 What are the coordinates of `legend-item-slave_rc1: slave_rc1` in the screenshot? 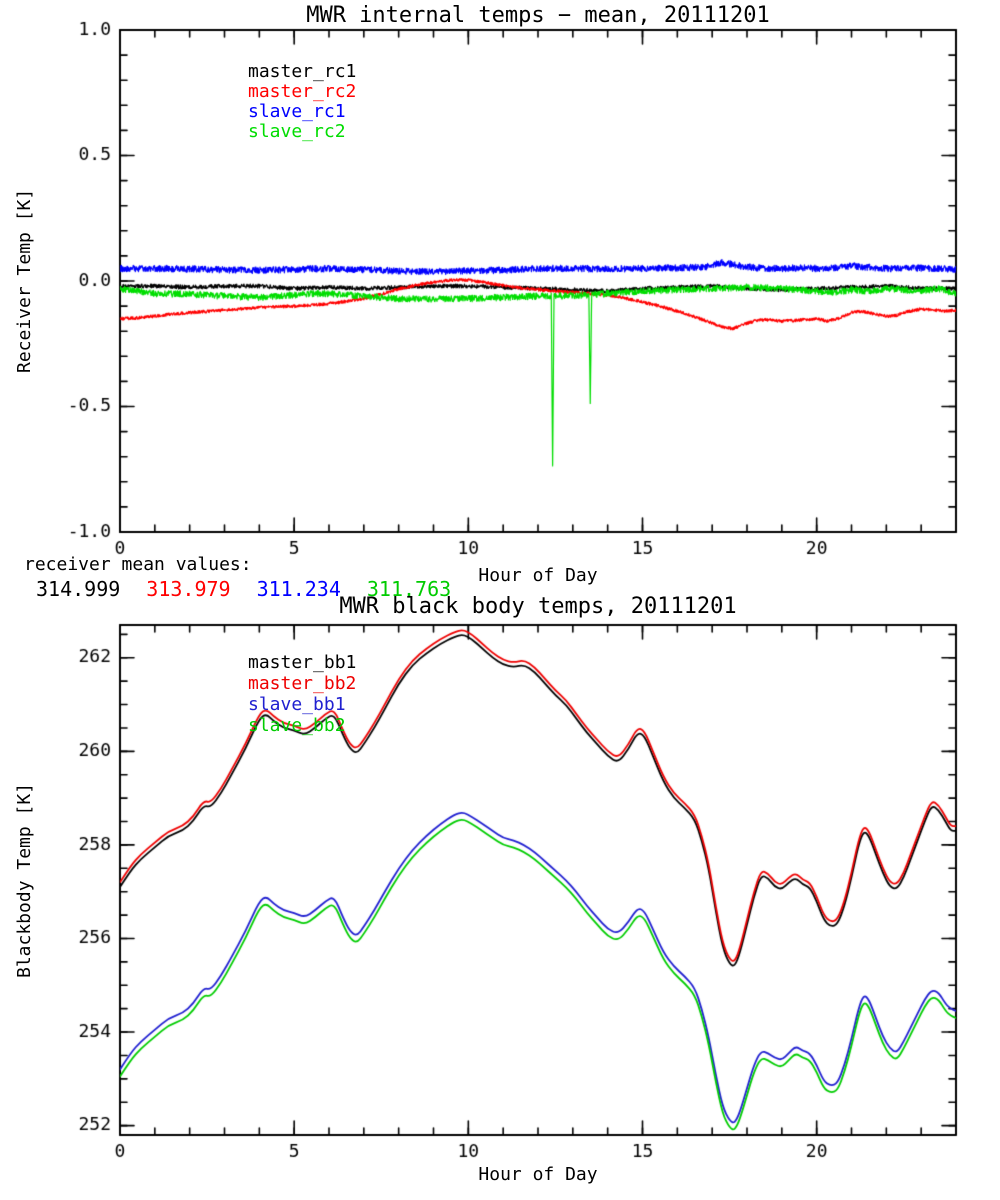 It's located at (297, 111).